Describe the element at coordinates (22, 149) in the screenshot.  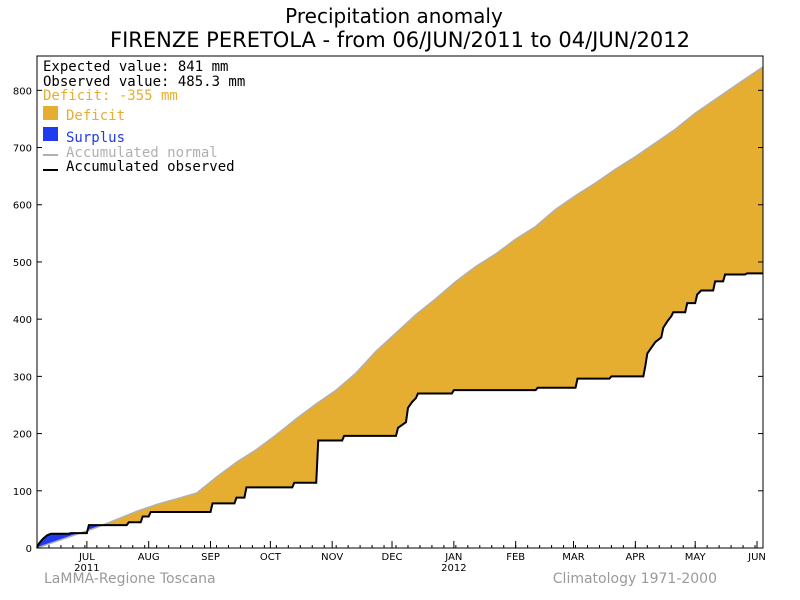
I see `y-tick-label: 700` at that location.